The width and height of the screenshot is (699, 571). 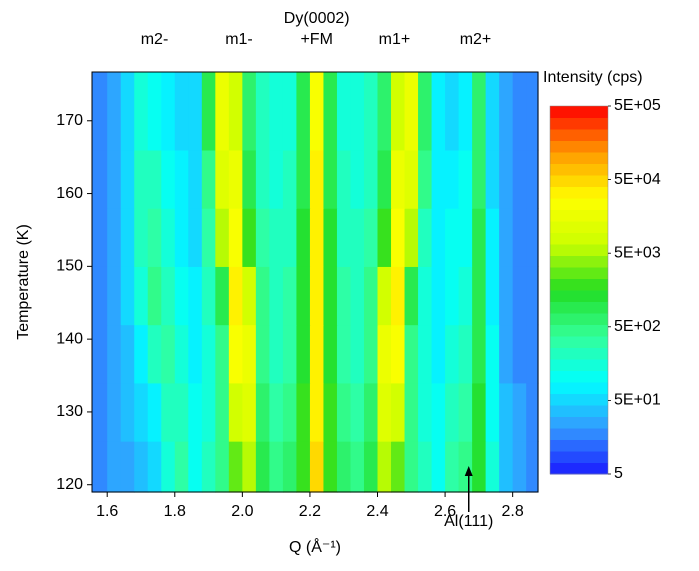 What do you see at coordinates (476, 39) in the screenshot?
I see `peak-label: m2+` at bounding box center [476, 39].